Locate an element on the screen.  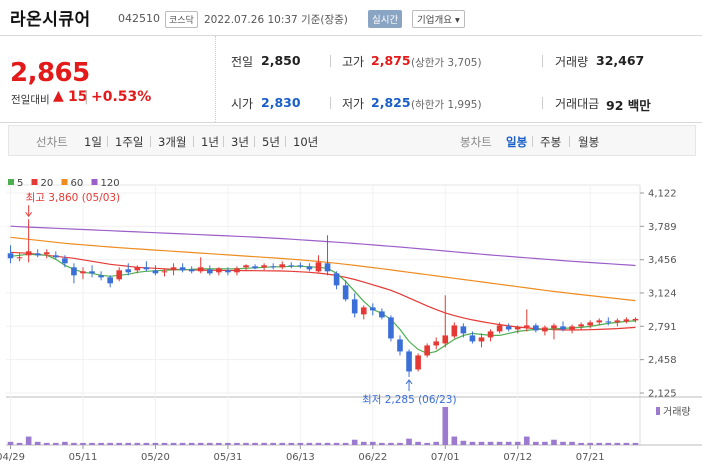
period-monthly: 월봉 is located at coordinates (589, 142).